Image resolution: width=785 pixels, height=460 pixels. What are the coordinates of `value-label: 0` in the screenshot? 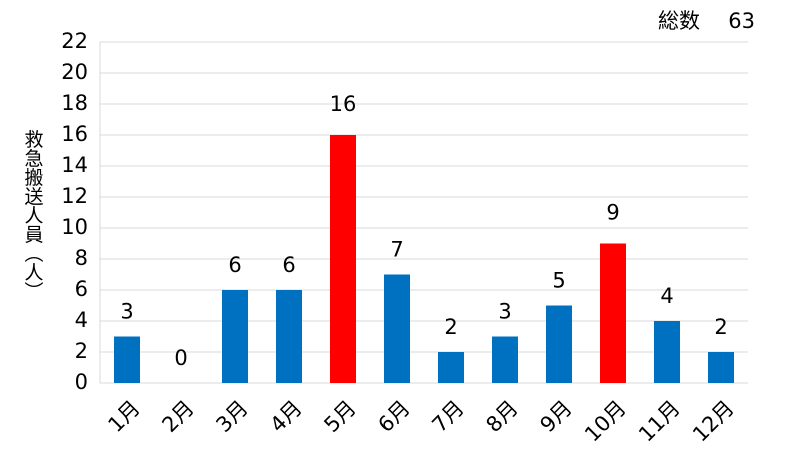 It's located at (180, 358).